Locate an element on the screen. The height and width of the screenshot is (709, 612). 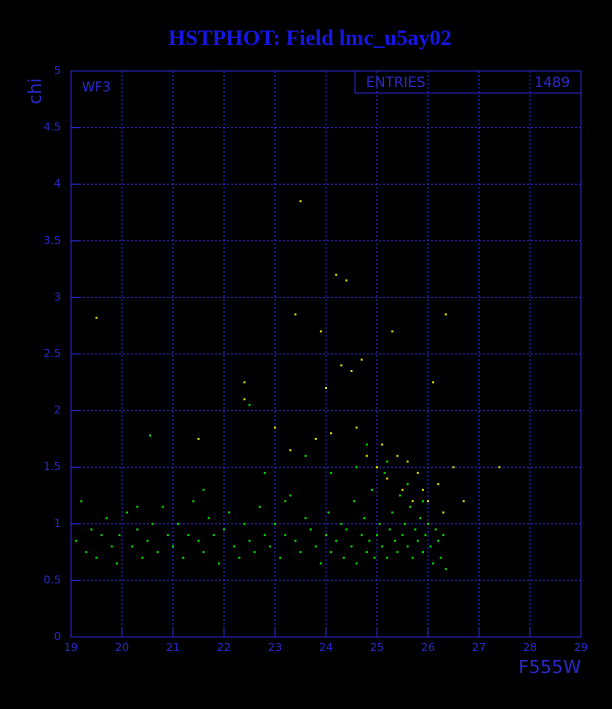
y-tick-label: 0 is located at coordinates (57, 636).